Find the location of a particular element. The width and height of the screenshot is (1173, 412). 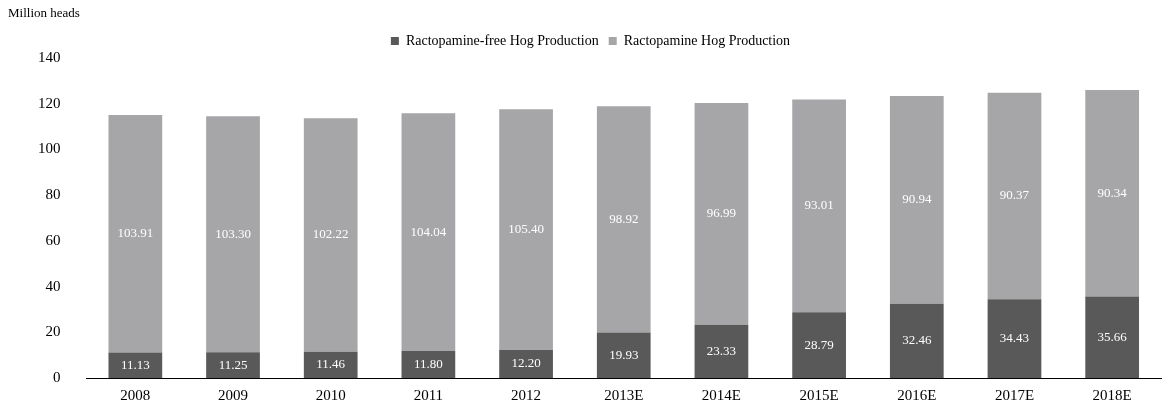

data-label: 103.91 is located at coordinates (135, 233).